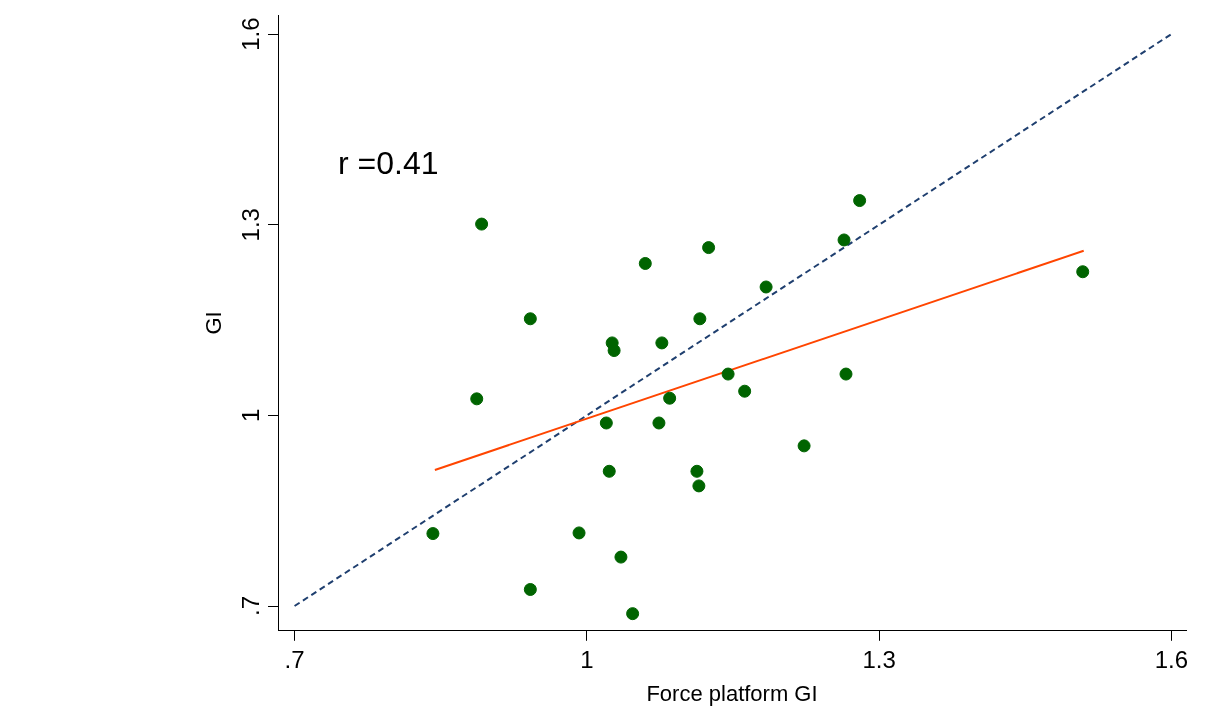 The height and width of the screenshot is (720, 1212). What do you see at coordinates (1171, 659) in the screenshot?
I see `x-tick-label: 1.6` at bounding box center [1171, 659].